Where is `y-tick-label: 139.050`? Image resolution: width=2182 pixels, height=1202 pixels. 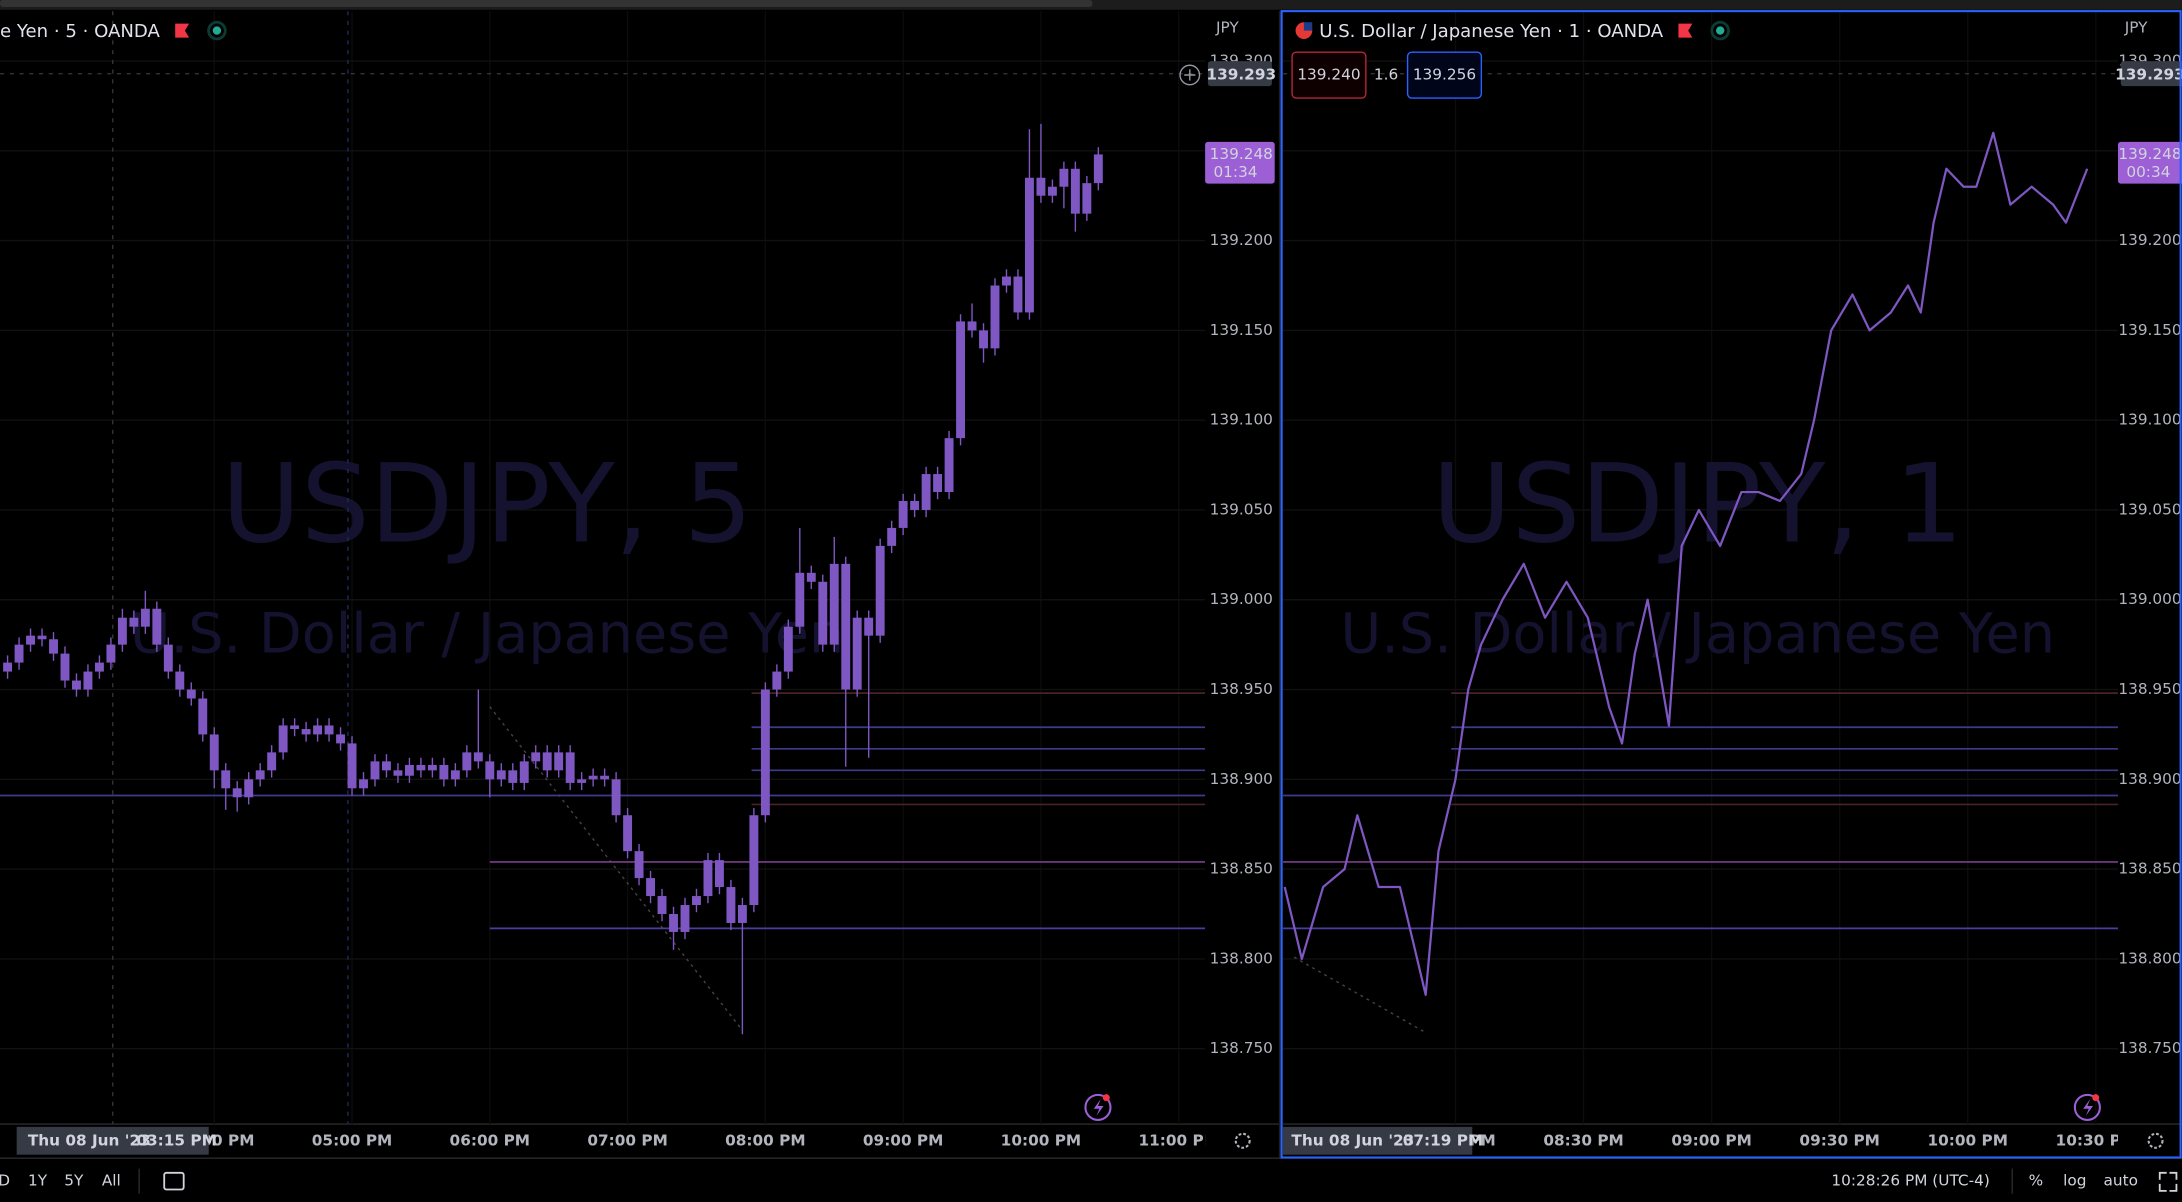
y-tick-label: 139.050 is located at coordinates (2149, 509).